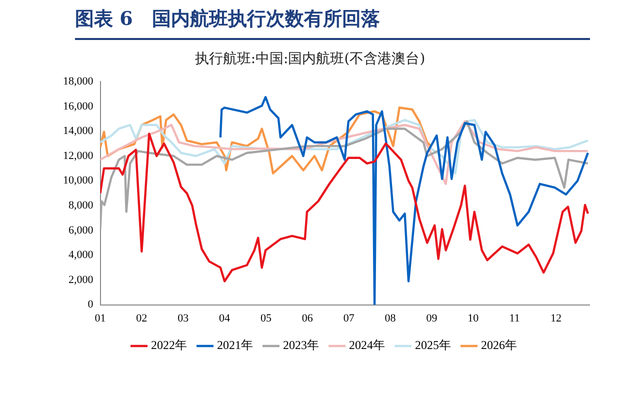 The image size is (620, 398). Describe the element at coordinates (78, 156) in the screenshot. I see `y-tick-label: 12,000` at that location.